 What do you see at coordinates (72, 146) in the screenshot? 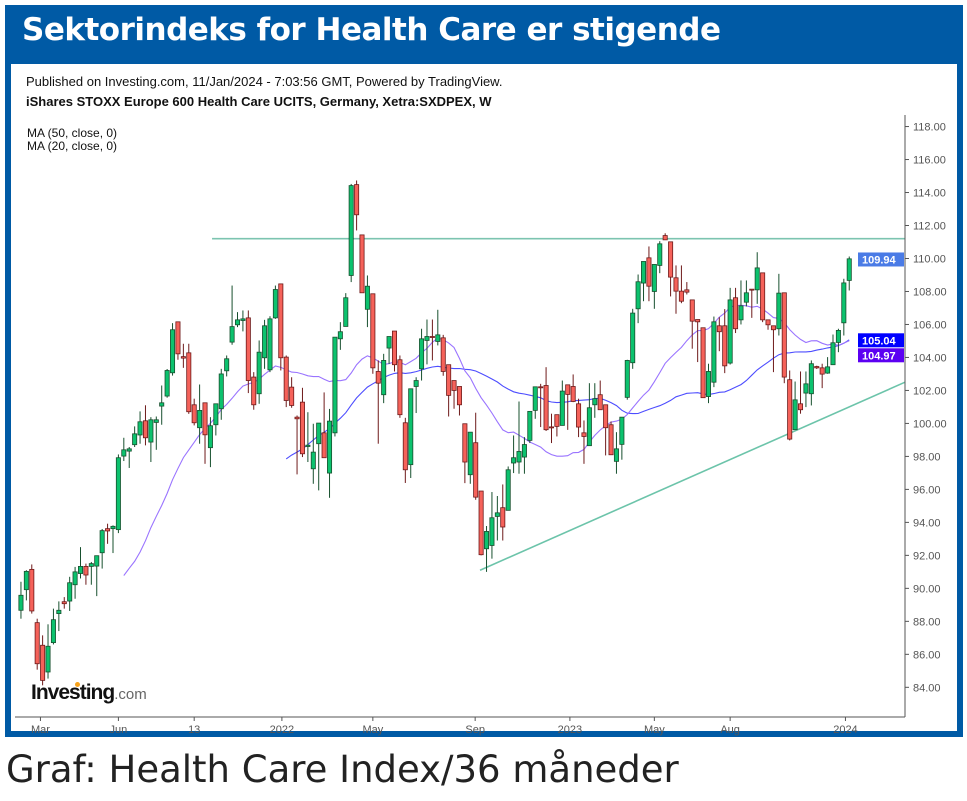
I see `legend-ma20: MA (20, close, 0)` at bounding box center [72, 146].